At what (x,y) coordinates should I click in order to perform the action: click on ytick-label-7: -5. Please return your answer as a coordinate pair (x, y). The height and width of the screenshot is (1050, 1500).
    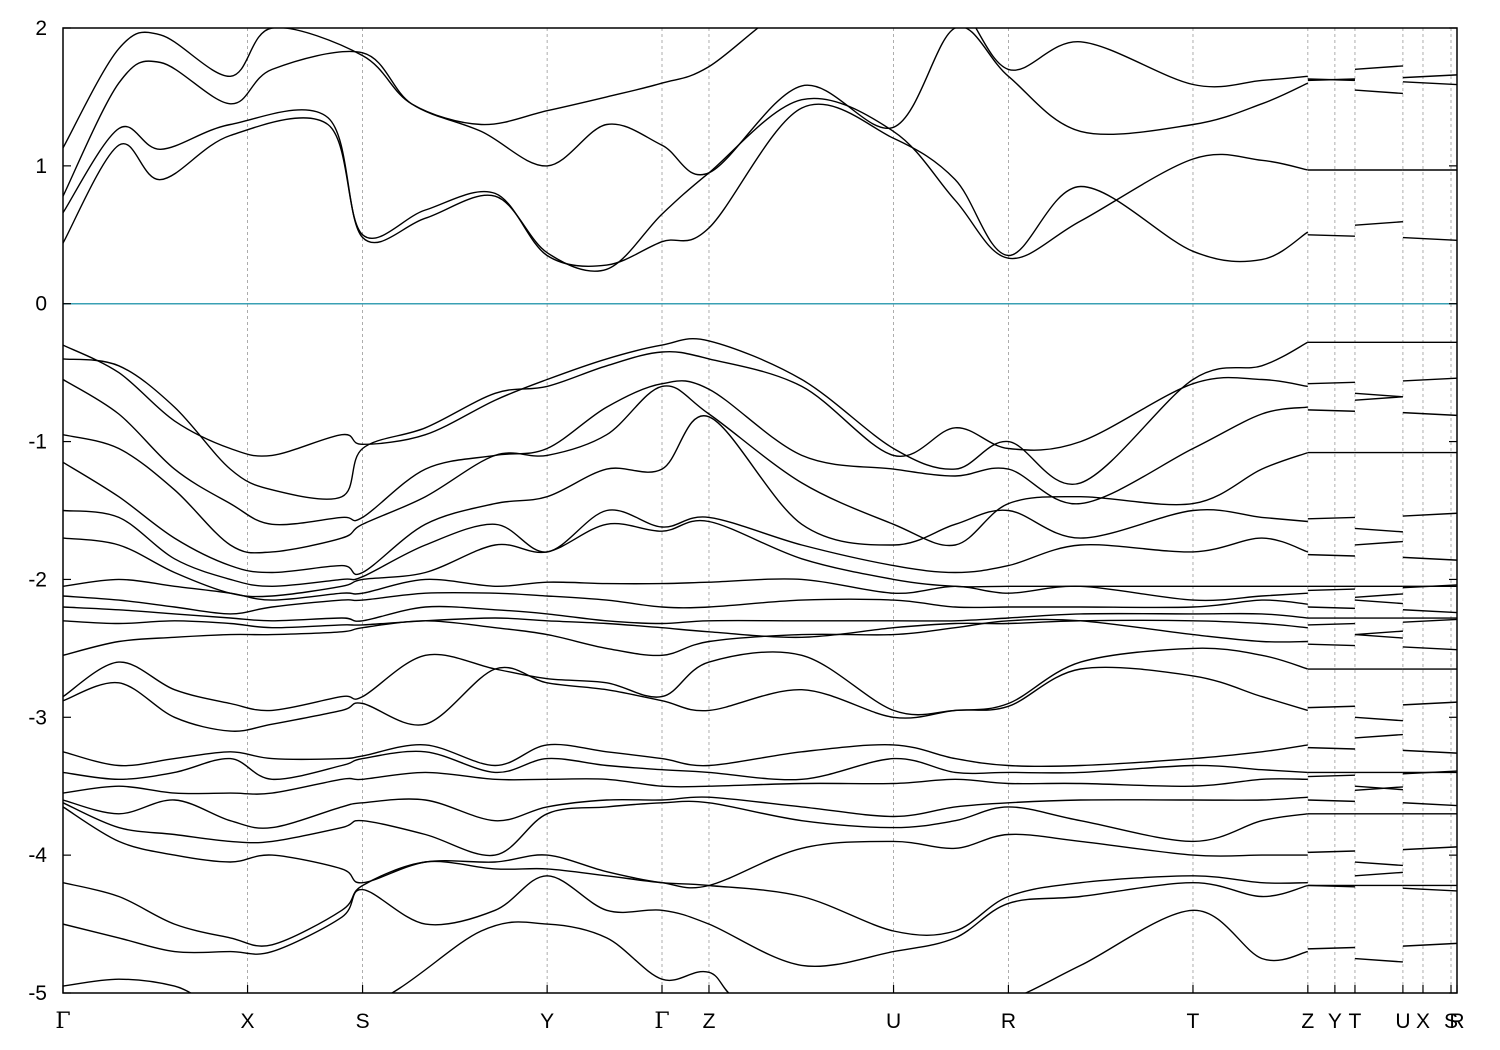
    Looking at the image, I should click on (37, 993).